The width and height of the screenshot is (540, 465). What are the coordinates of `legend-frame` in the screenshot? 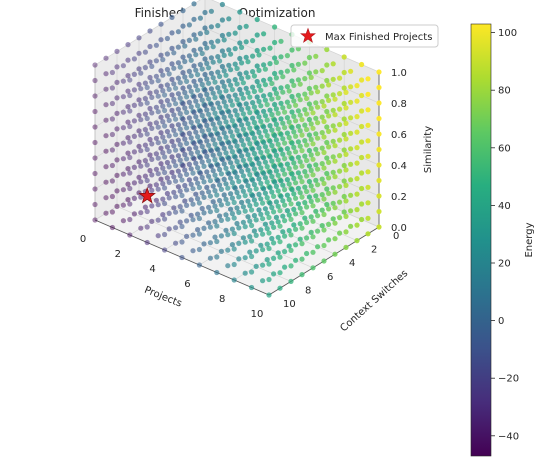 It's located at (364, 36).